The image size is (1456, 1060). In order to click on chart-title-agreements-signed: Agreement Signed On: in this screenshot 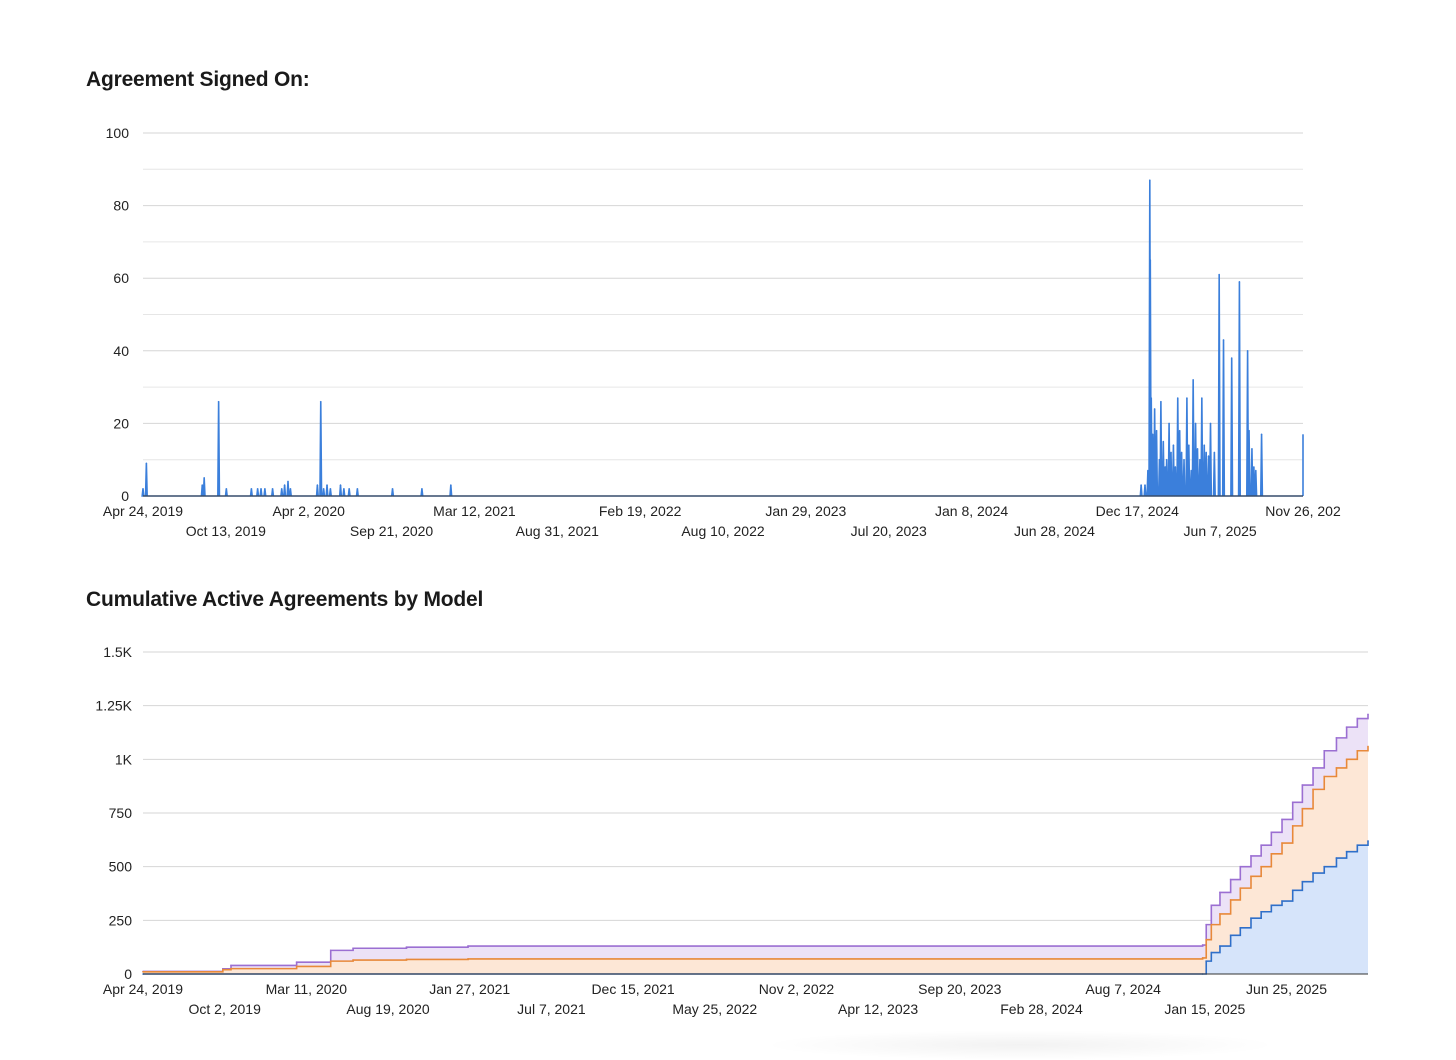, I will do `click(198, 79)`.